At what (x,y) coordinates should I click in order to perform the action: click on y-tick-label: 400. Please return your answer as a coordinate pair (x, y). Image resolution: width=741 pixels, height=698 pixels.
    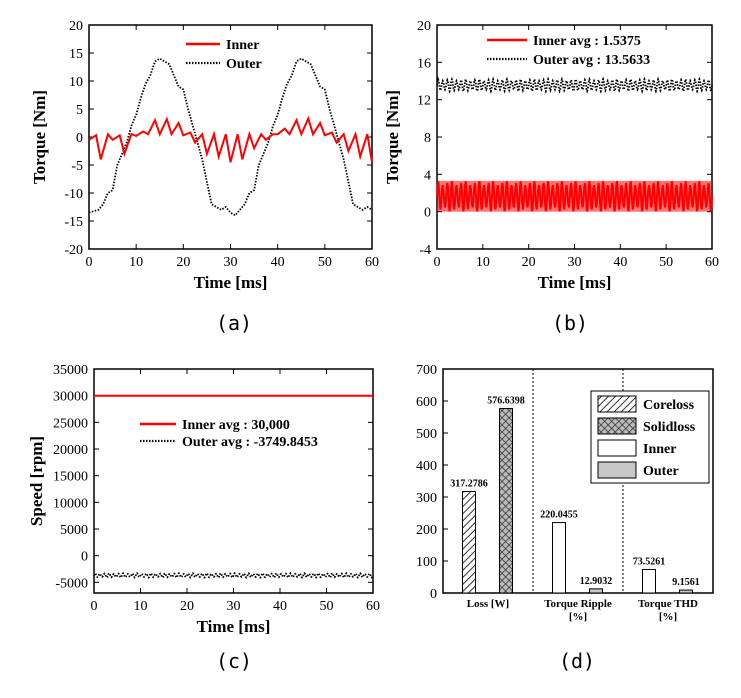
    Looking at the image, I should click on (426, 466).